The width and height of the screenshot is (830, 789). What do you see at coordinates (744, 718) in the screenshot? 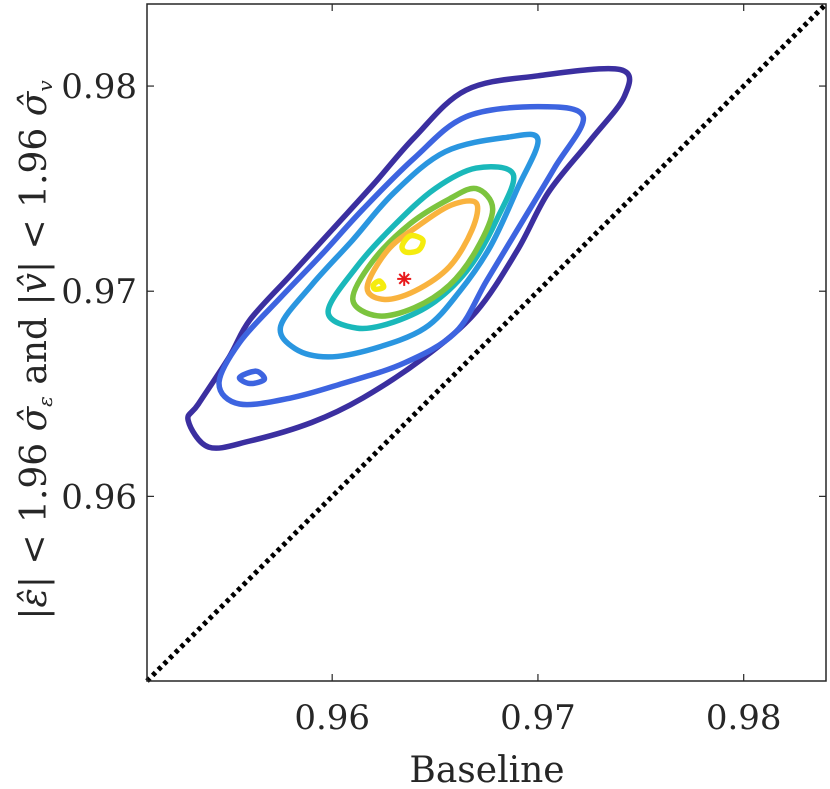
I see `x-tick-label: 0.98` at bounding box center [744, 718].